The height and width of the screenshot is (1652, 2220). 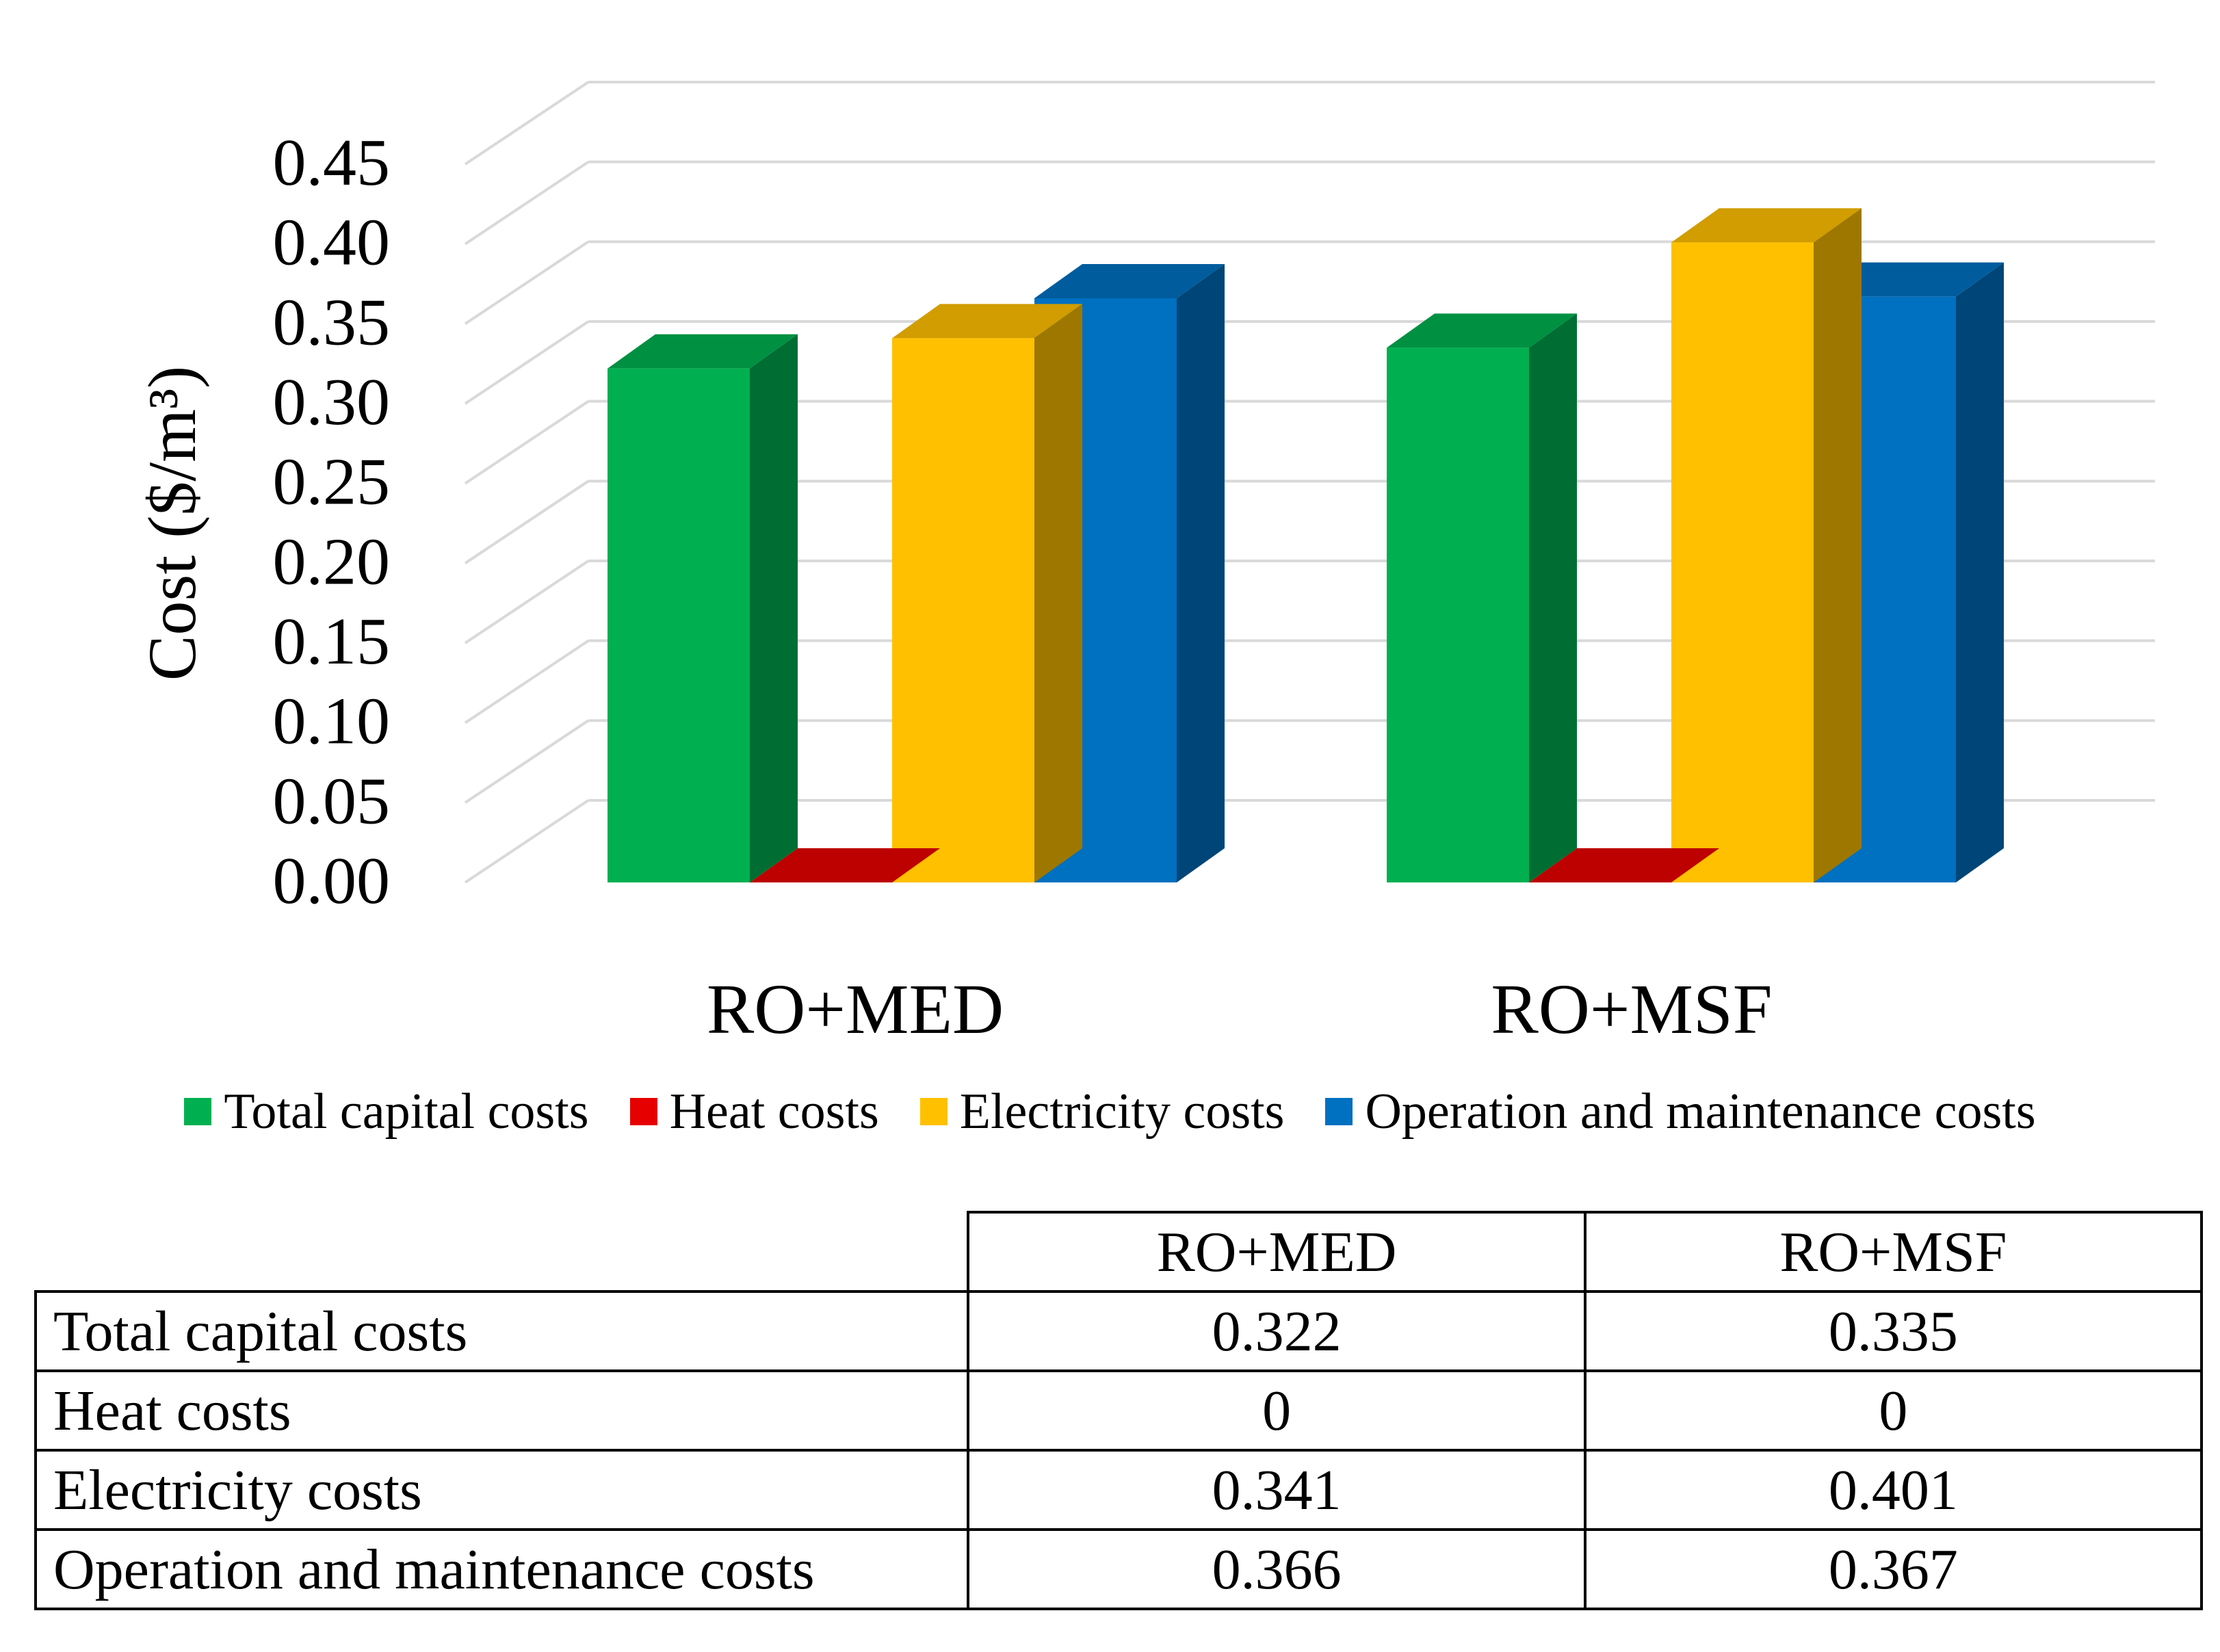 What do you see at coordinates (332, 562) in the screenshot?
I see `y-tick-label: 0.20` at bounding box center [332, 562].